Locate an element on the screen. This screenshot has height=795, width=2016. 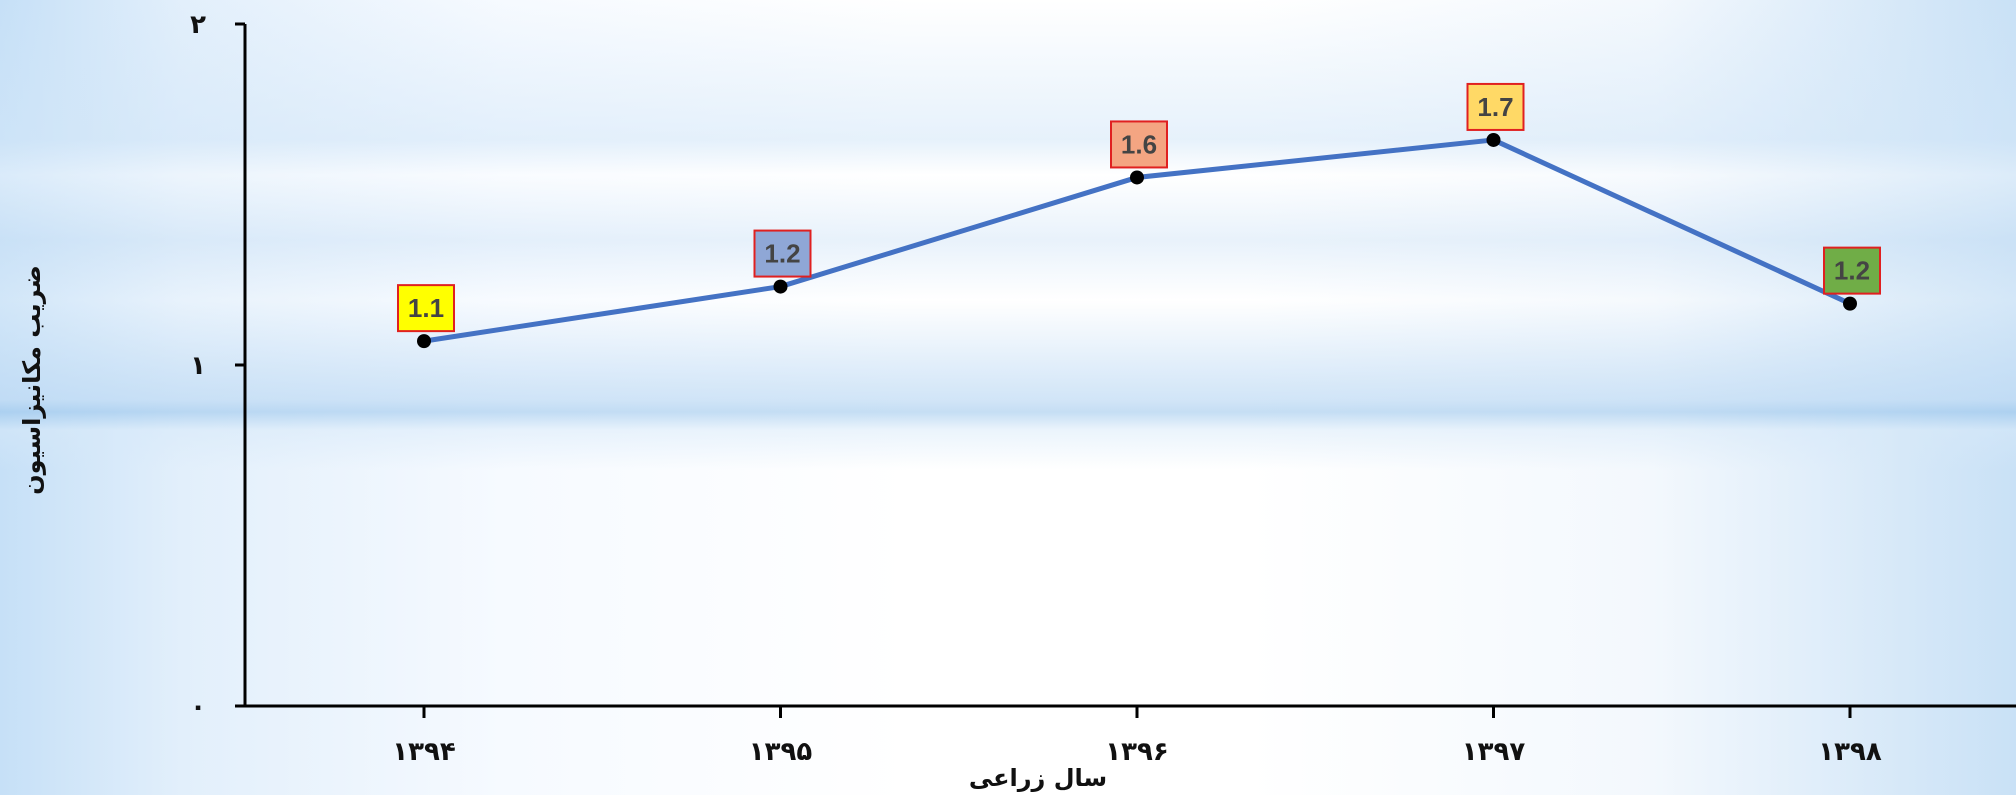
data-label-text: 1.1 is located at coordinates (426, 308).